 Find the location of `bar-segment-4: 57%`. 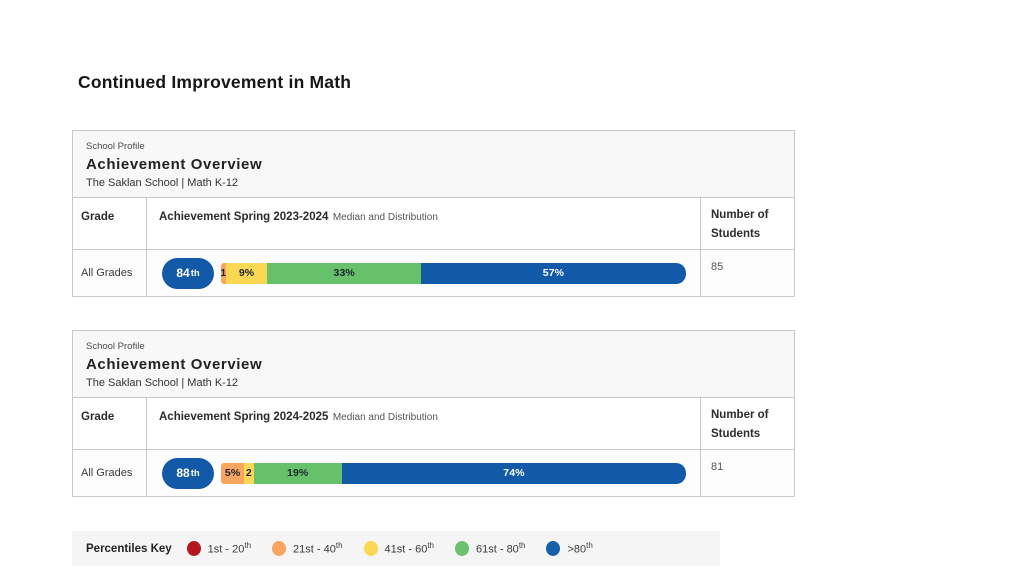

bar-segment-4: 57% is located at coordinates (553, 273).